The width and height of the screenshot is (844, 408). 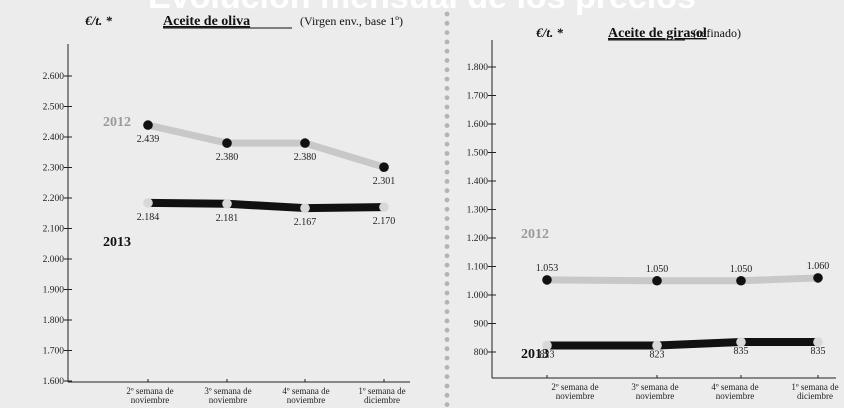 What do you see at coordinates (54, 291) in the screenshot?
I see `y-tick-label: 1.900` at bounding box center [54, 291].